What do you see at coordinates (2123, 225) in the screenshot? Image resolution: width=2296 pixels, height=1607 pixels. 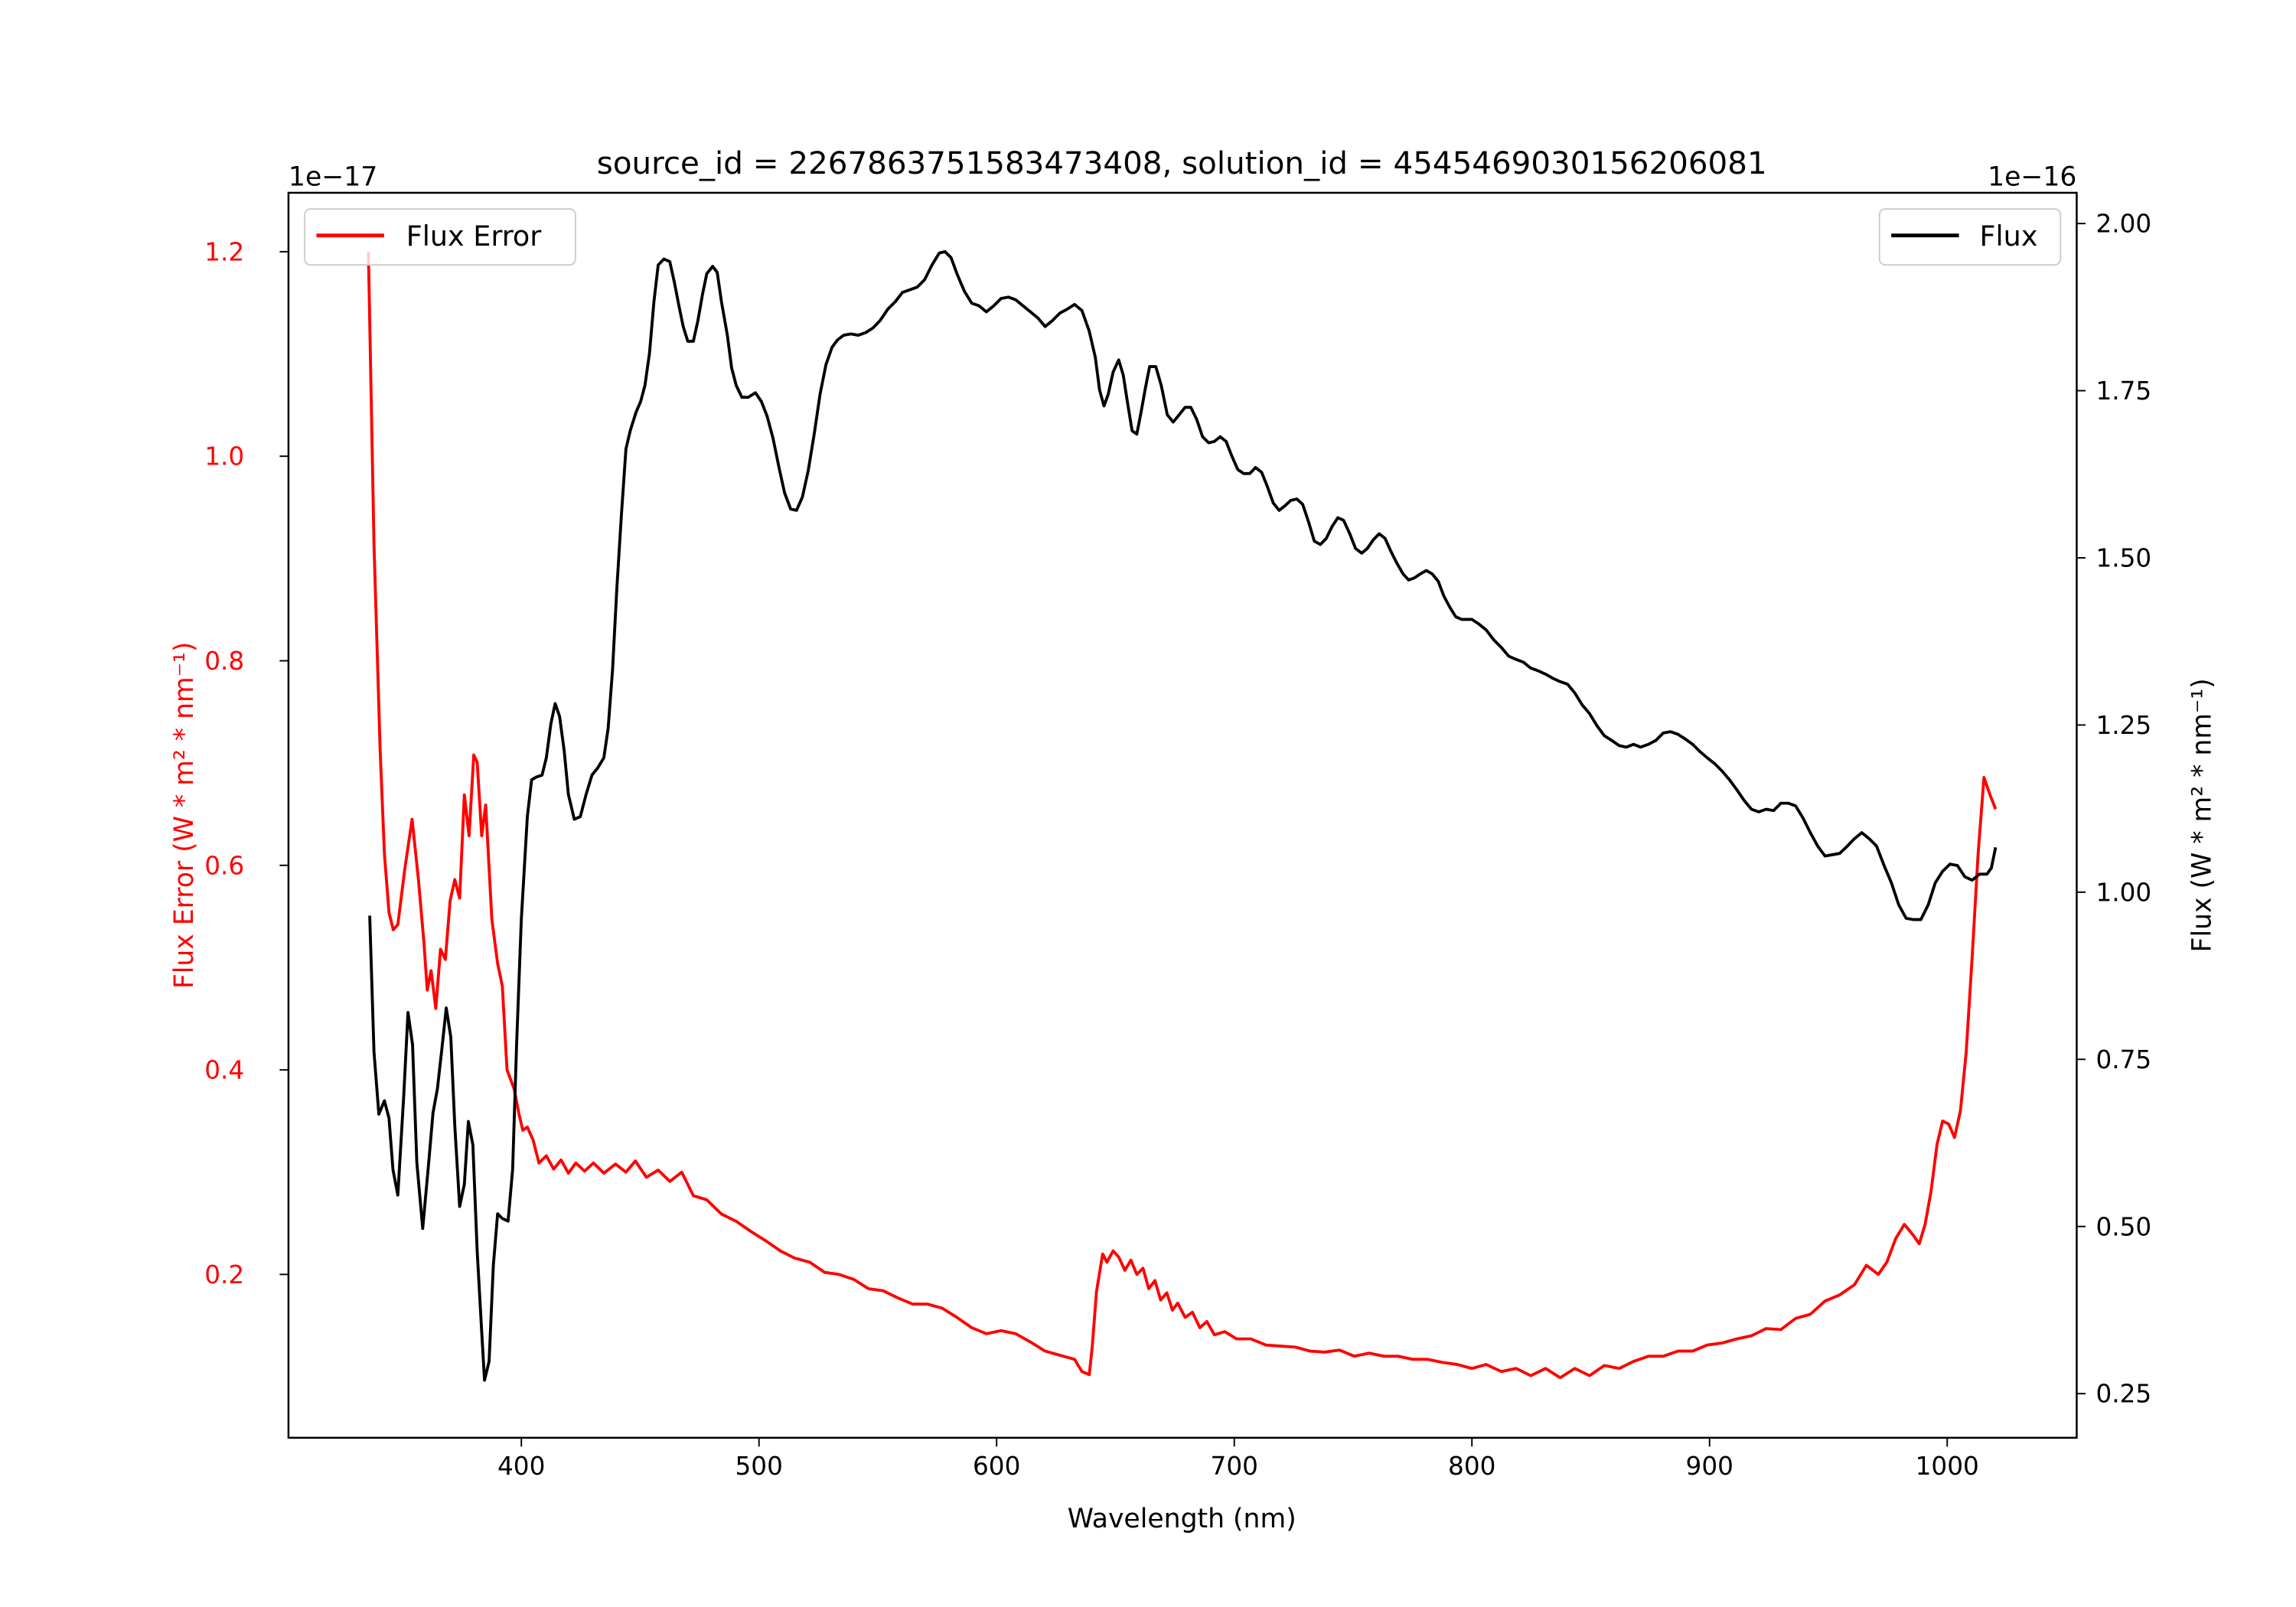 I see `right-y-tick-label: 2.00` at bounding box center [2123, 225].